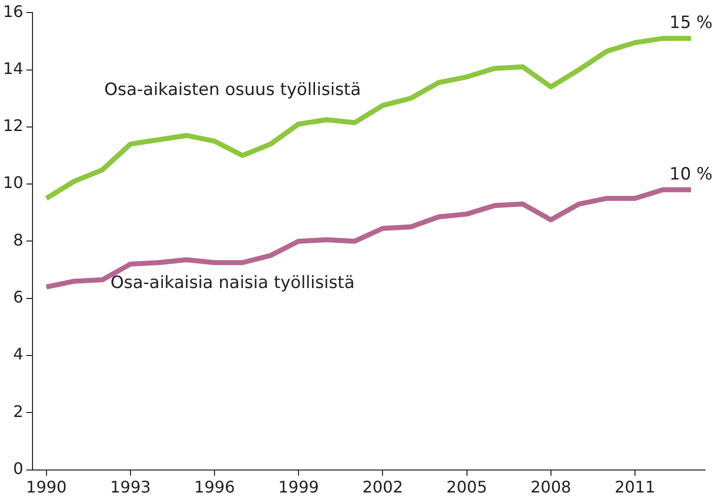  Describe the element at coordinates (691, 23) in the screenshot. I see `annotation: 15 %` at that location.